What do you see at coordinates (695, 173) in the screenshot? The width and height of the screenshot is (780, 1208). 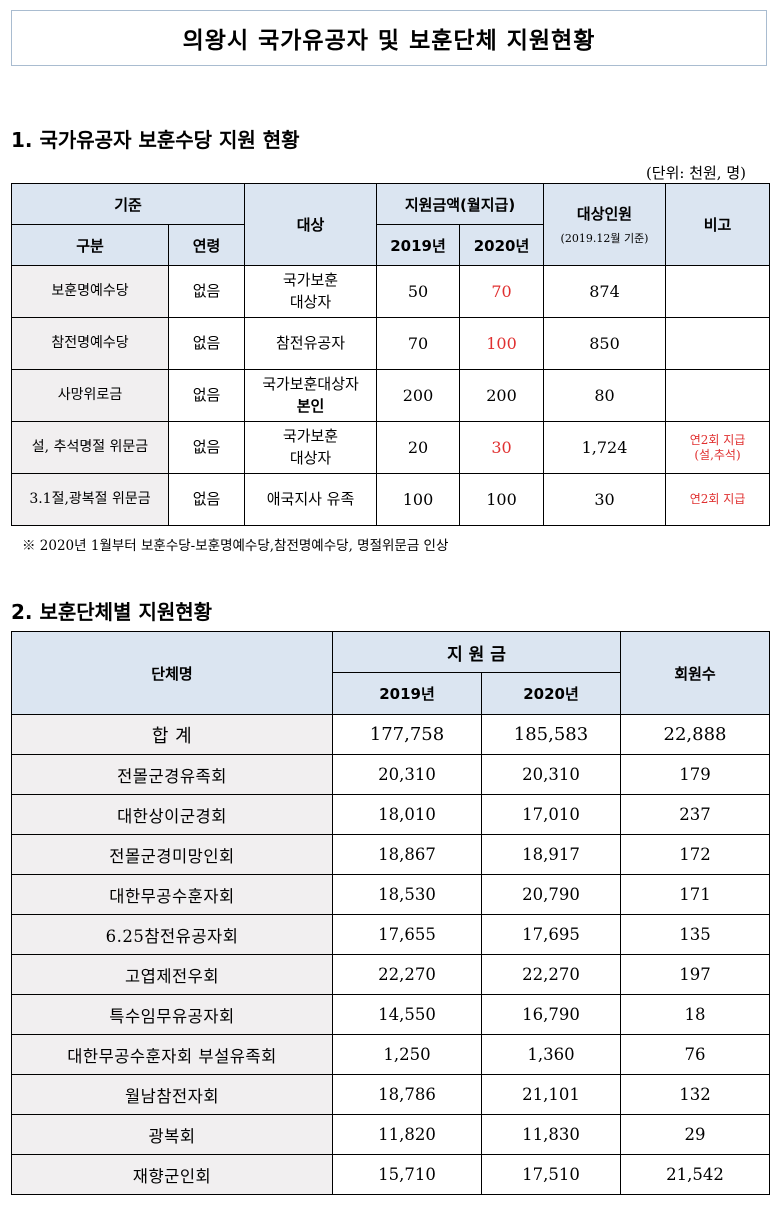 I see `unit-note: (단위: 천원, 명)` at bounding box center [695, 173].